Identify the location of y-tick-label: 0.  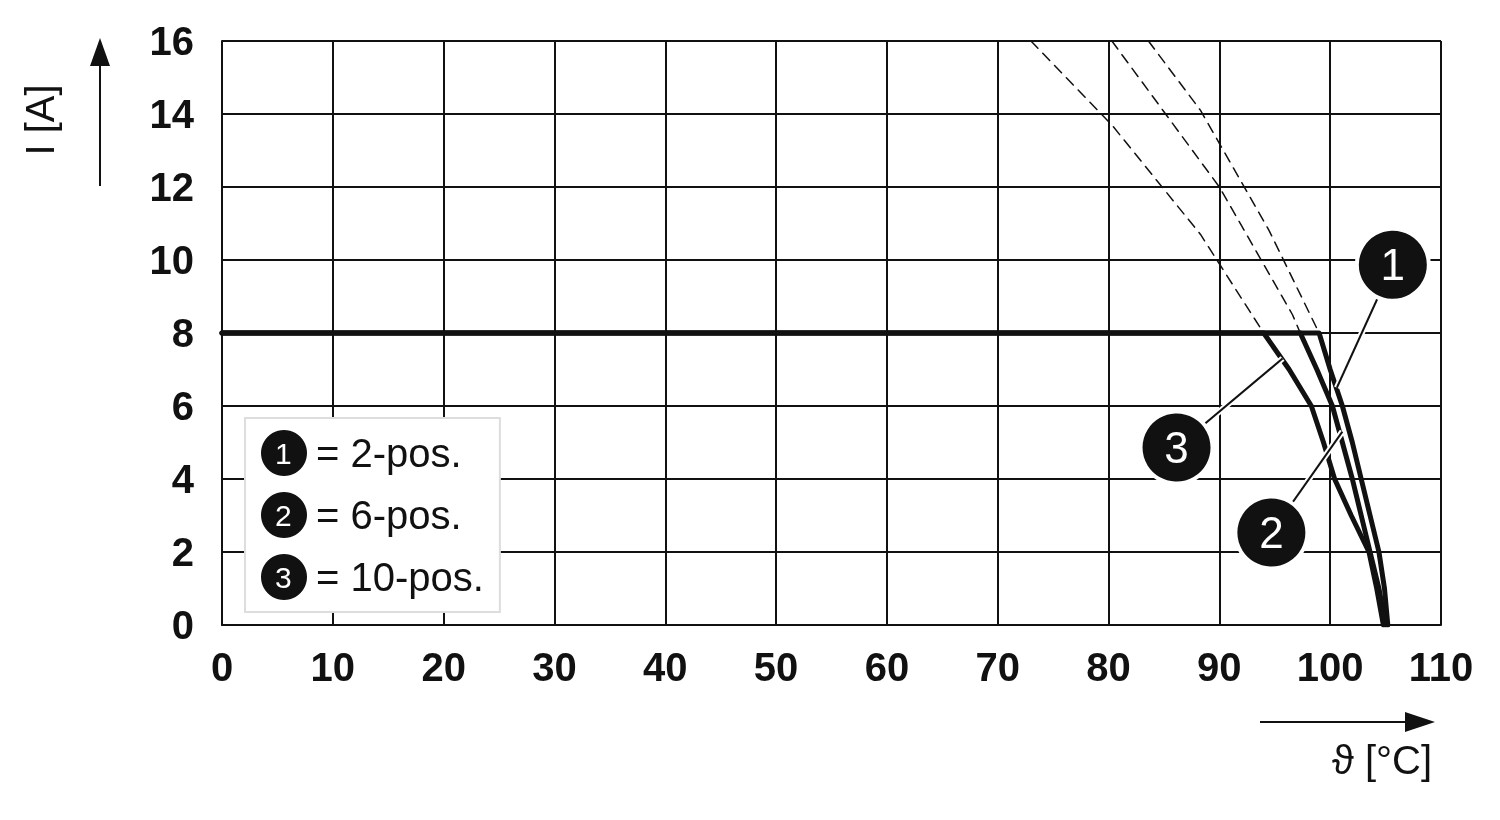
(182, 625).